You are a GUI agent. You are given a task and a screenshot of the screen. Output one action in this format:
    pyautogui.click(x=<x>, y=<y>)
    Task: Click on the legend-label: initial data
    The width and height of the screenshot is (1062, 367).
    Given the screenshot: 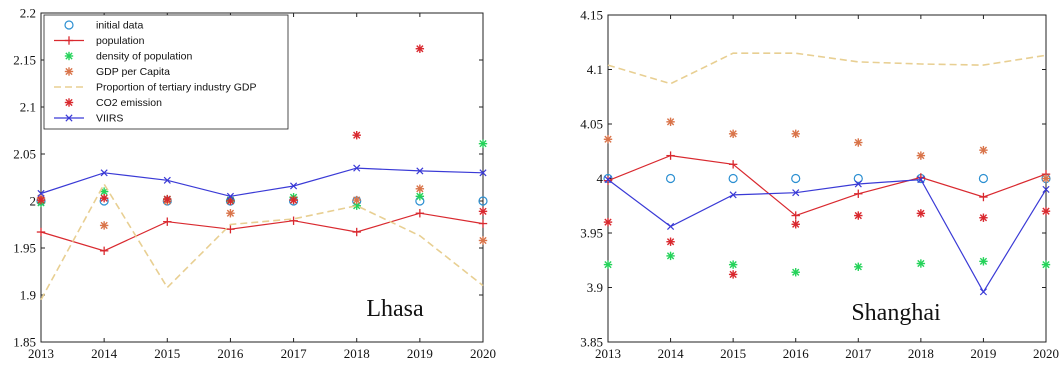 What is the action you would take?
    pyautogui.click(x=119, y=26)
    